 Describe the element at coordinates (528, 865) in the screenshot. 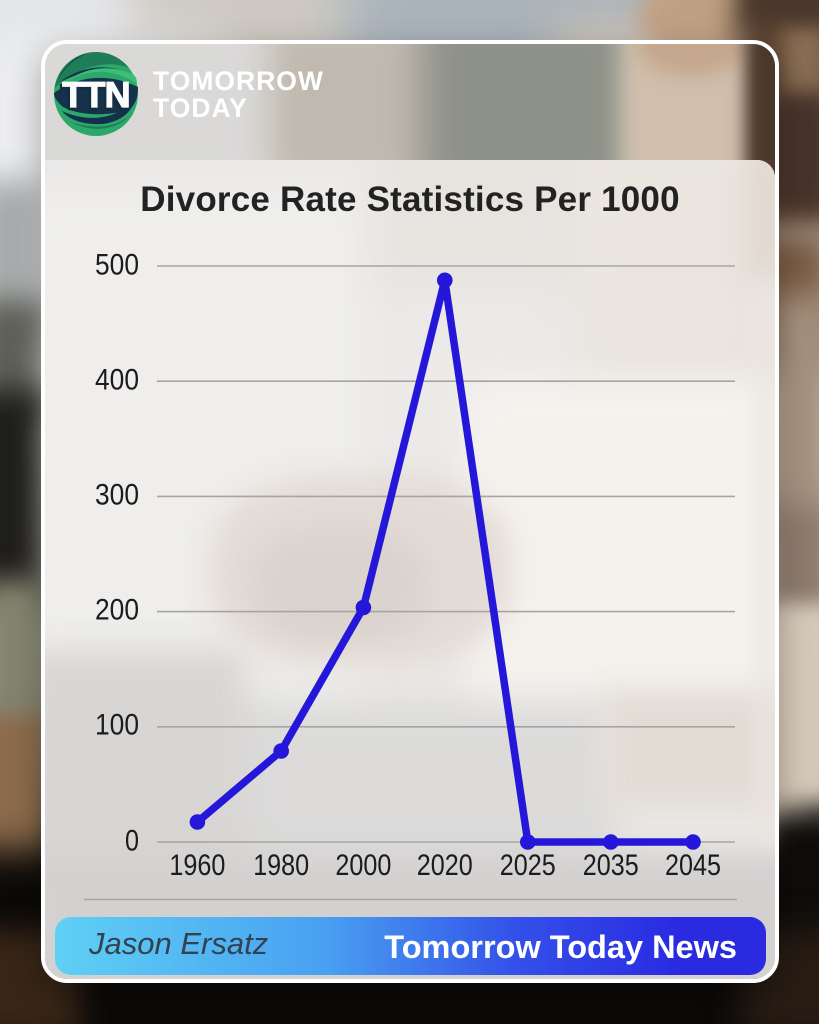

I see `svg-text: 2025` at that location.